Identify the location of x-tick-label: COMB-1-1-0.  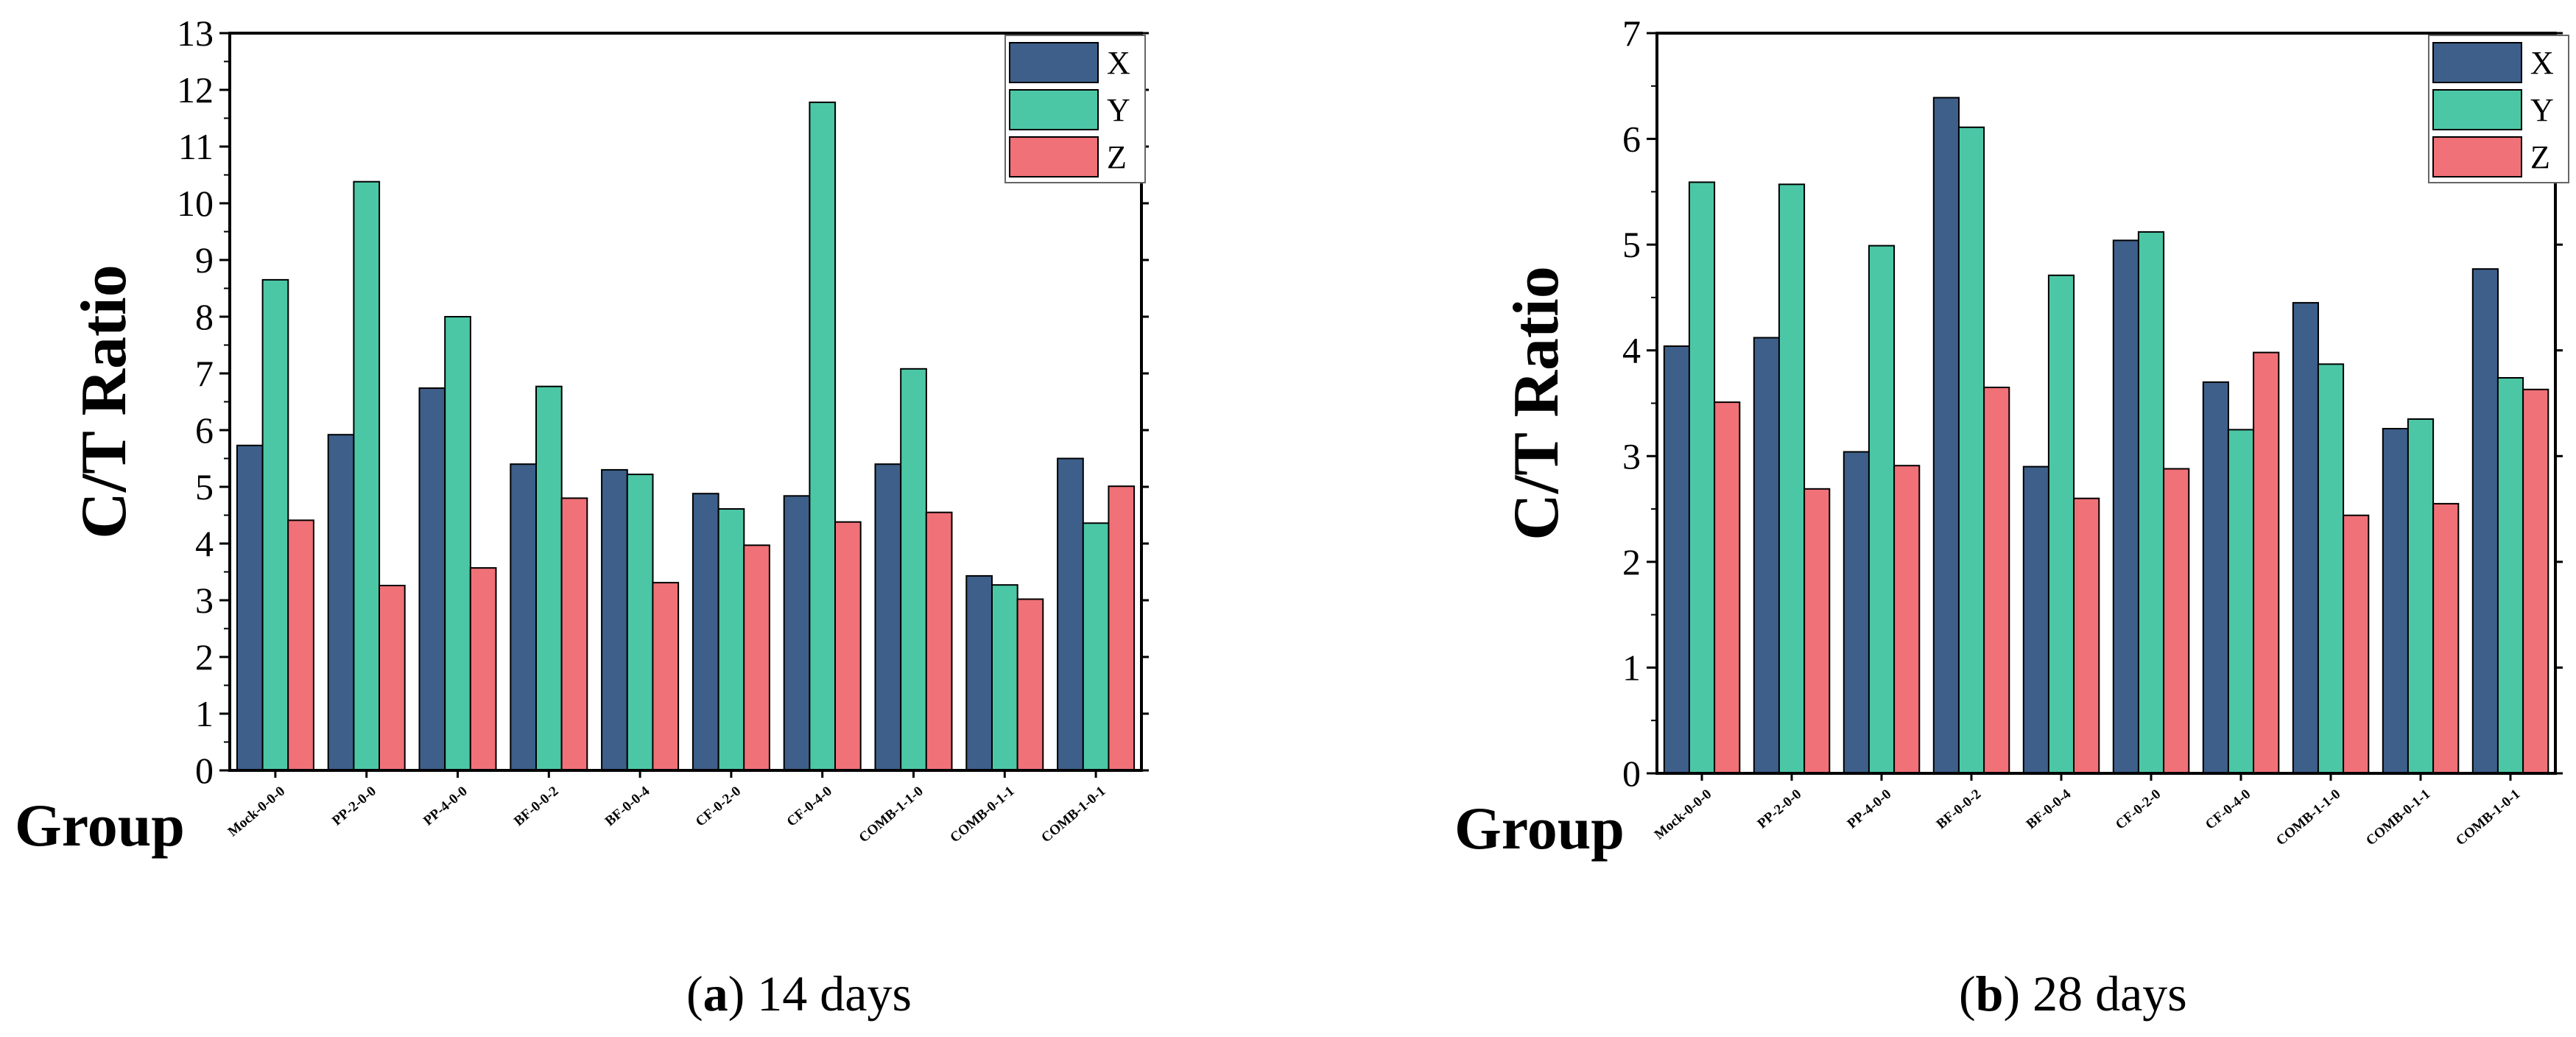
(2308, 818).